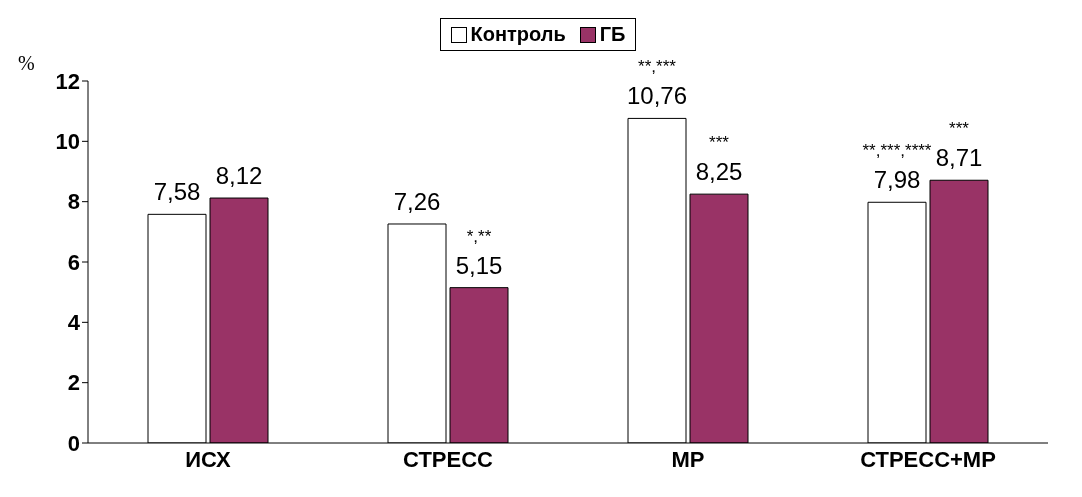 The height and width of the screenshot is (497, 1082). Describe the element at coordinates (73, 262) in the screenshot. I see `y-tick-label: 6` at that location.